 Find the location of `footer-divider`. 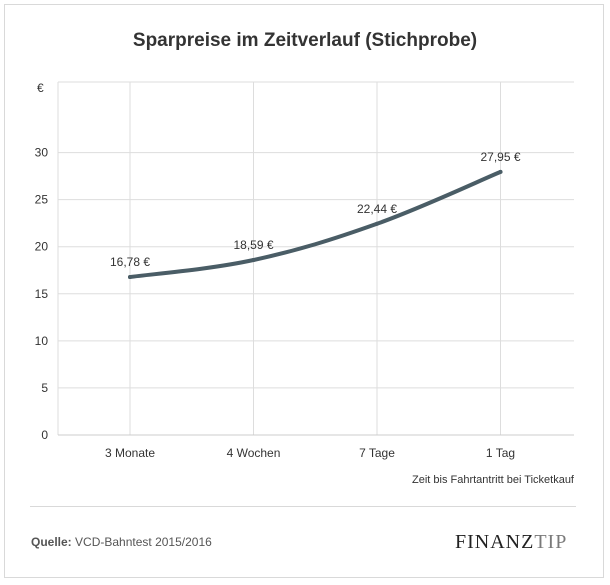

footer-divider is located at coordinates (303, 506).